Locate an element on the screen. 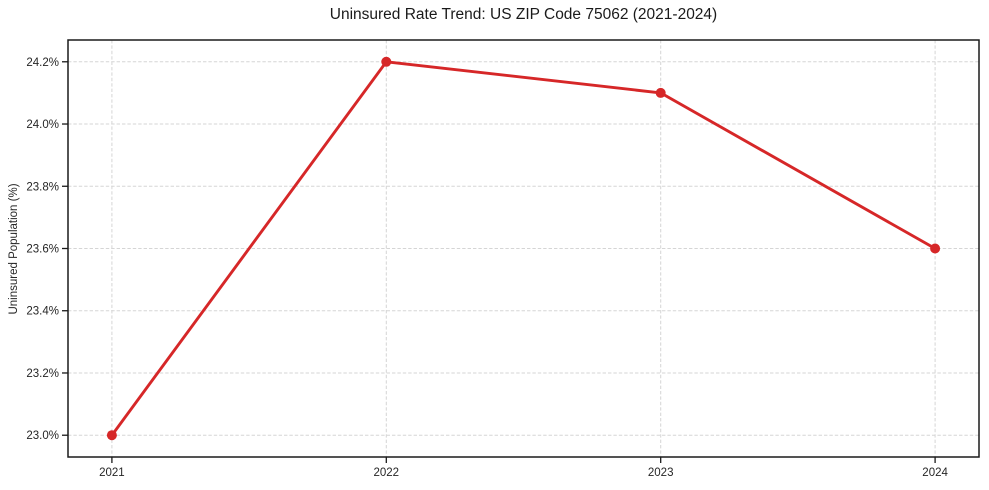 Image resolution: width=989 pixels, height=490 pixels. x-tick-label: 2023 is located at coordinates (661, 473).